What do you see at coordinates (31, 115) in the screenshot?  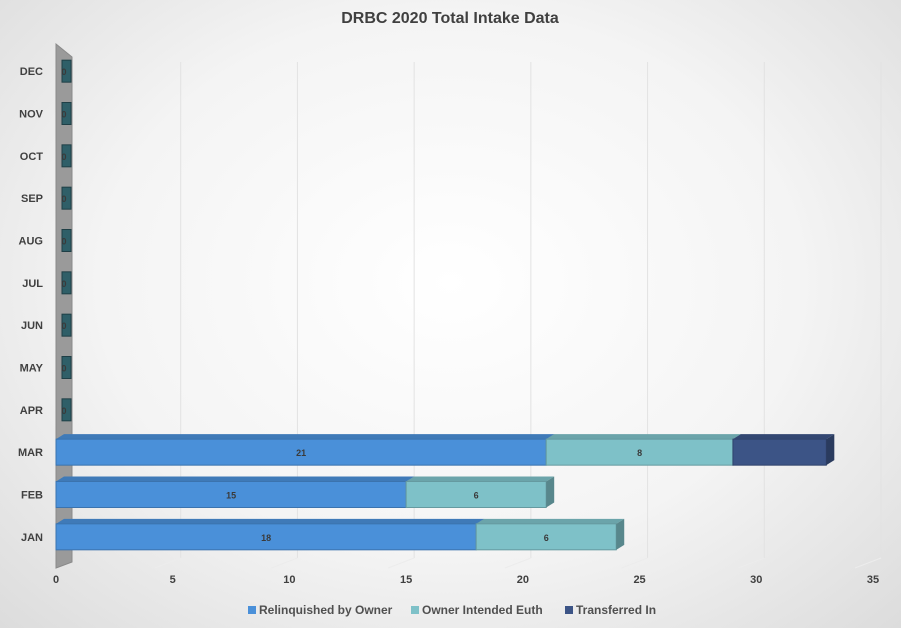 I see `y-tick-label: NOV` at bounding box center [31, 115].